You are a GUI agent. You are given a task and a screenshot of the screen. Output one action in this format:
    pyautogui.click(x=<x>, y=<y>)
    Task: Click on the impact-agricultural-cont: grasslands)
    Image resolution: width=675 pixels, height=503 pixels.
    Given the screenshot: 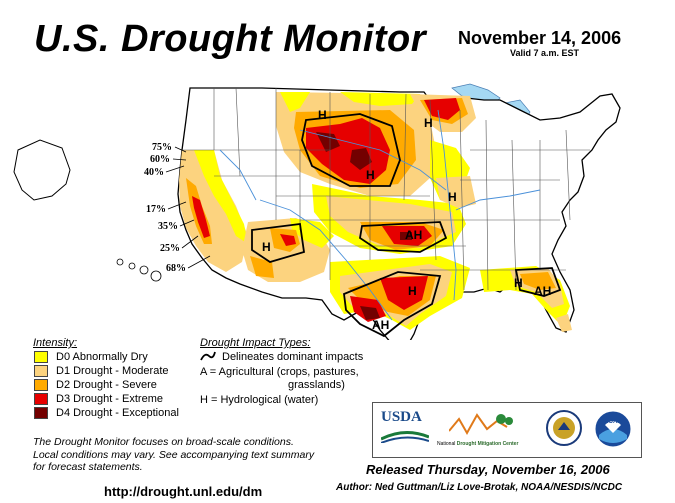 What is the action you would take?
    pyautogui.click(x=316, y=385)
    